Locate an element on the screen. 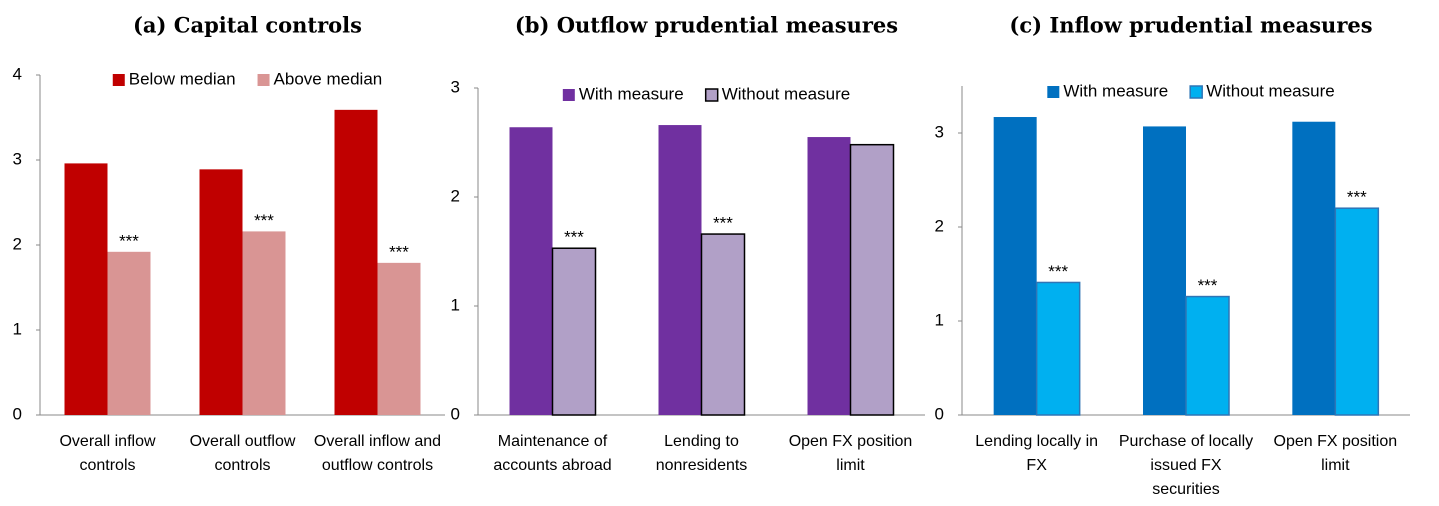  chart-title: (c) Inflow prudential measures is located at coordinates (1190, 25).